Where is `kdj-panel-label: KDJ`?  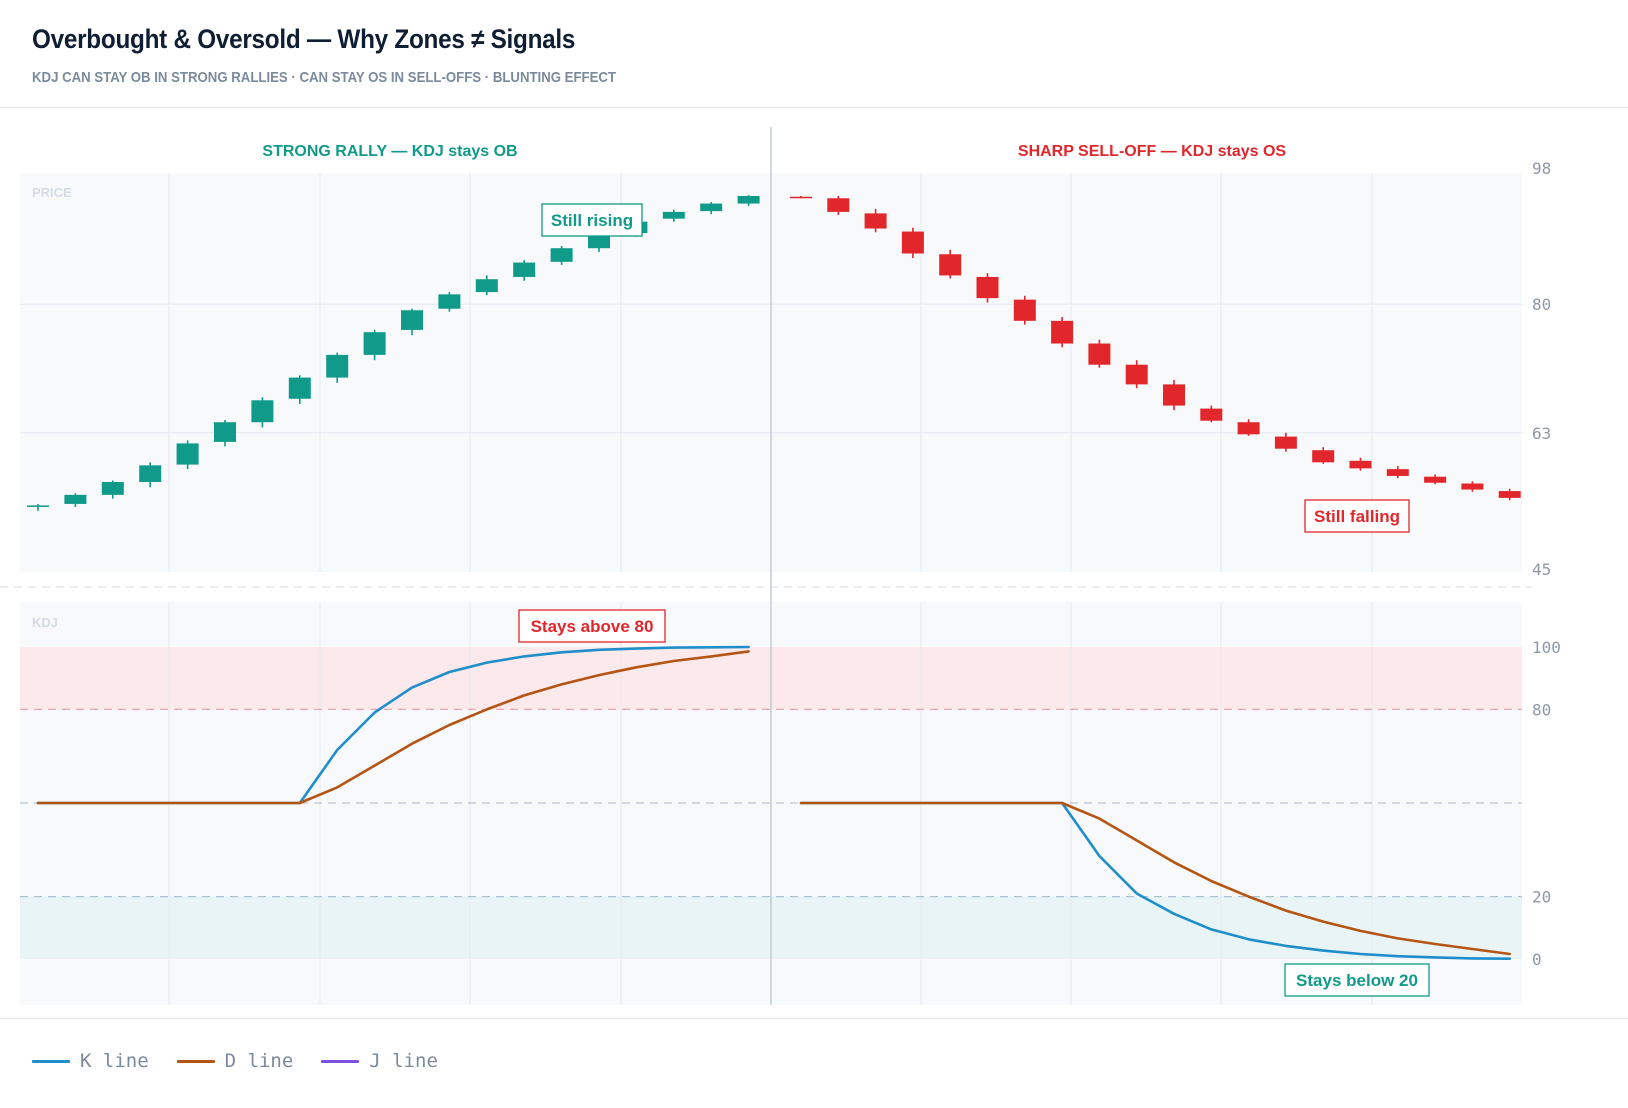
kdj-panel-label: KDJ is located at coordinates (45, 622).